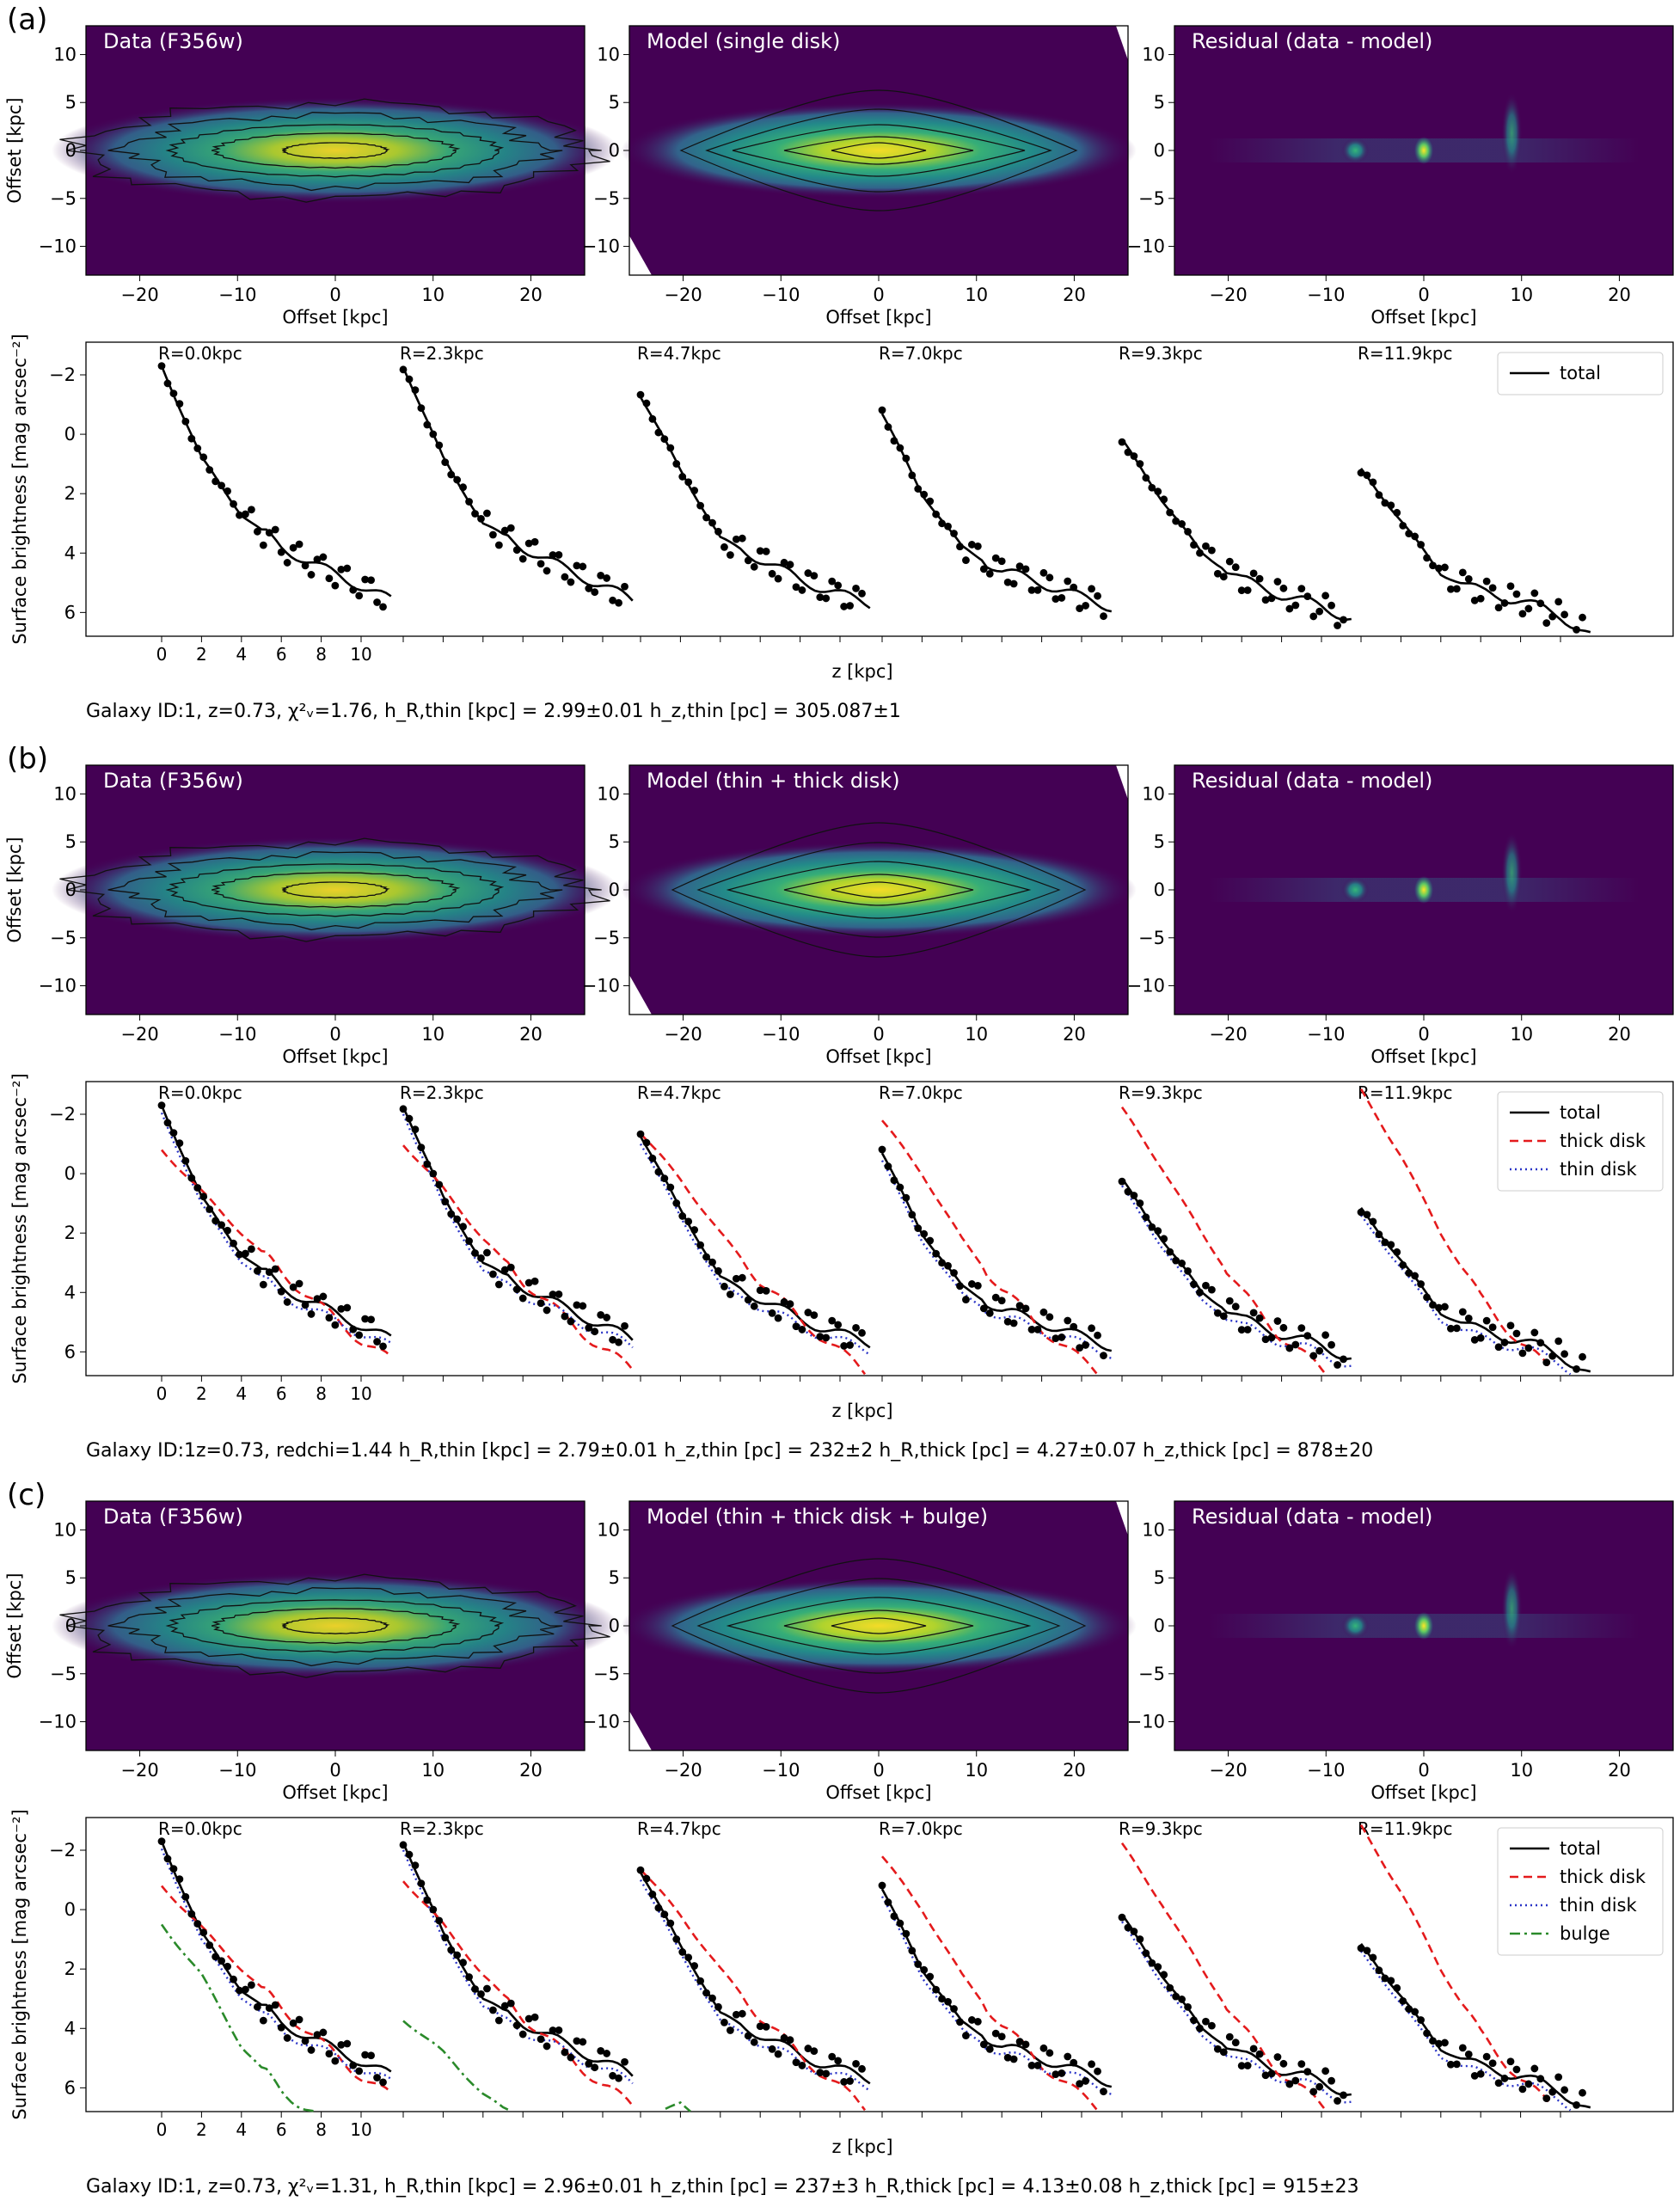 This screenshot has height=2201, width=1680. I want to click on profile-R=0.0kpc: R=0.0kpc 0 2 4 6 8 10, so click(274, 504).